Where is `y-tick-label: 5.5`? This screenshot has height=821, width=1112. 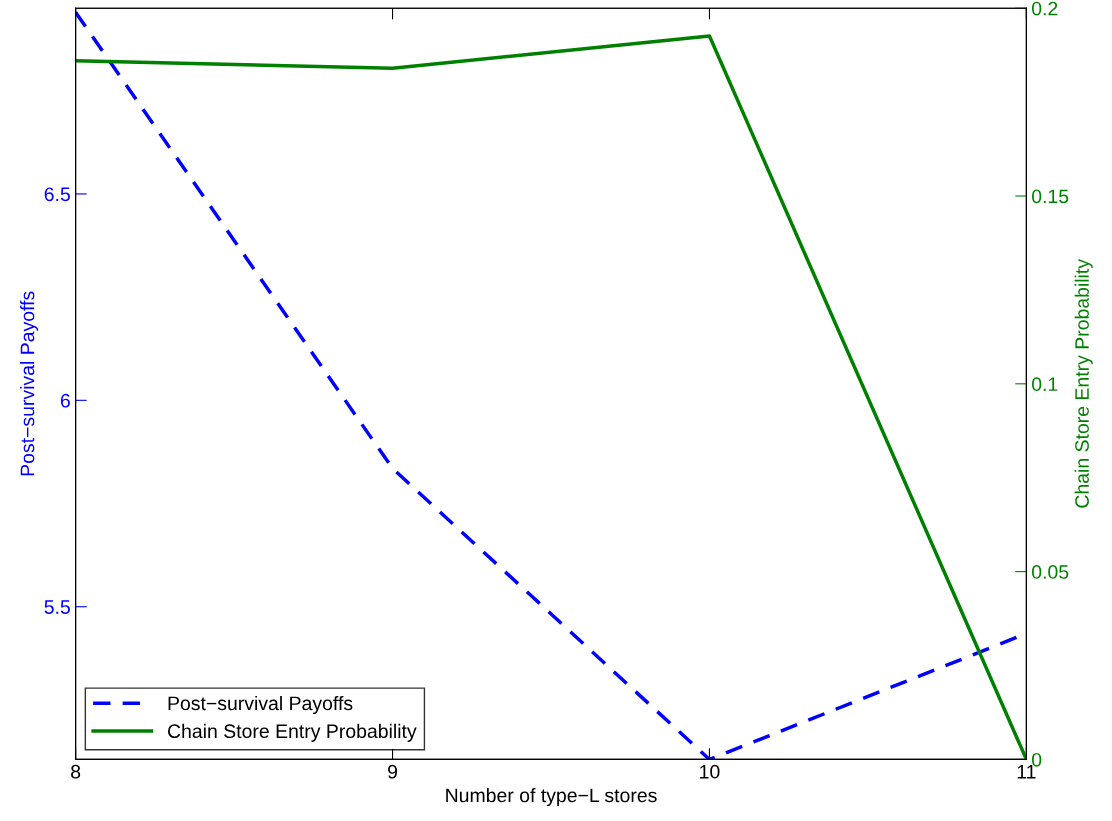
y-tick-label: 5.5 is located at coordinates (57, 607).